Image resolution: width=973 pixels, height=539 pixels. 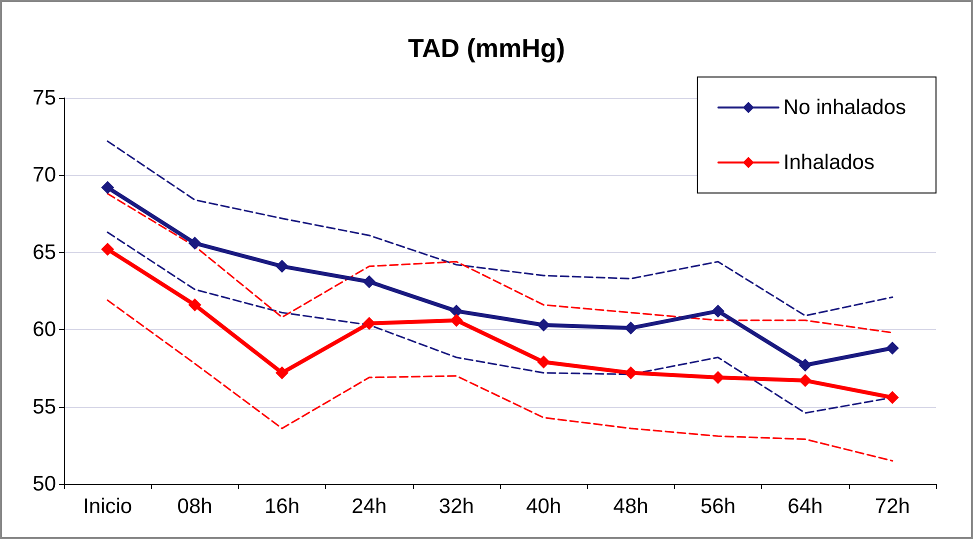 I want to click on legend-label: Inhalados, so click(x=828, y=162).